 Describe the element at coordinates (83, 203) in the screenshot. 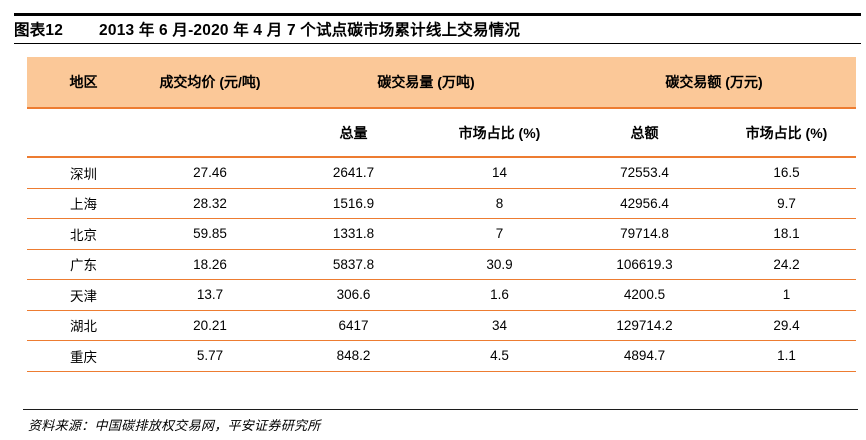

I see `cell-region: 上海` at that location.